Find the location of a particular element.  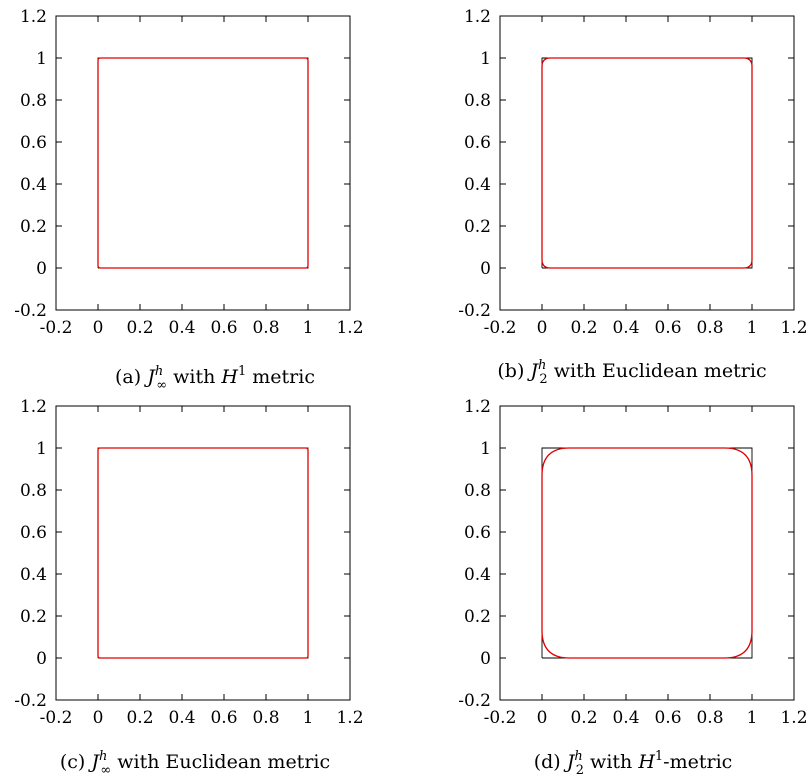

caption-d: (d) Jh 2 with H1-metric is located at coordinates (633, 763).